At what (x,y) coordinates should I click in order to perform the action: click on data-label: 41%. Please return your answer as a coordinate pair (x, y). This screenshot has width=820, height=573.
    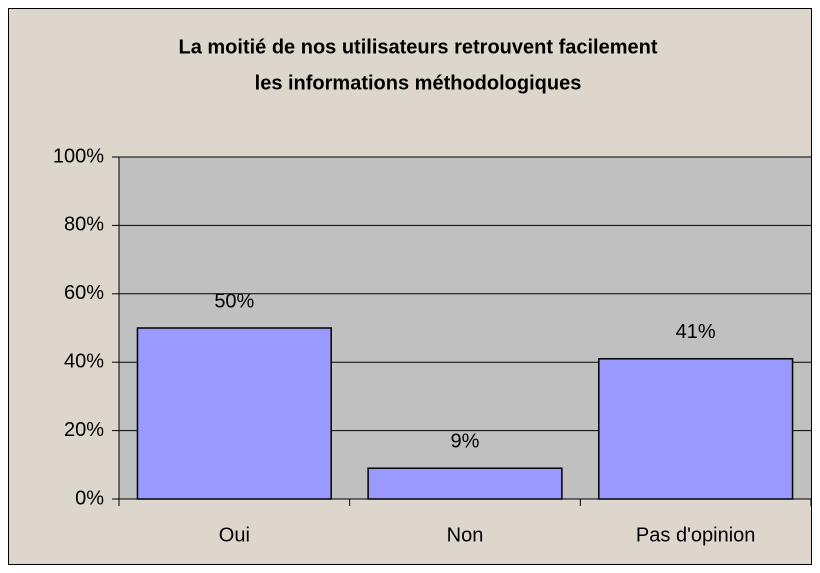
    Looking at the image, I should click on (696, 332).